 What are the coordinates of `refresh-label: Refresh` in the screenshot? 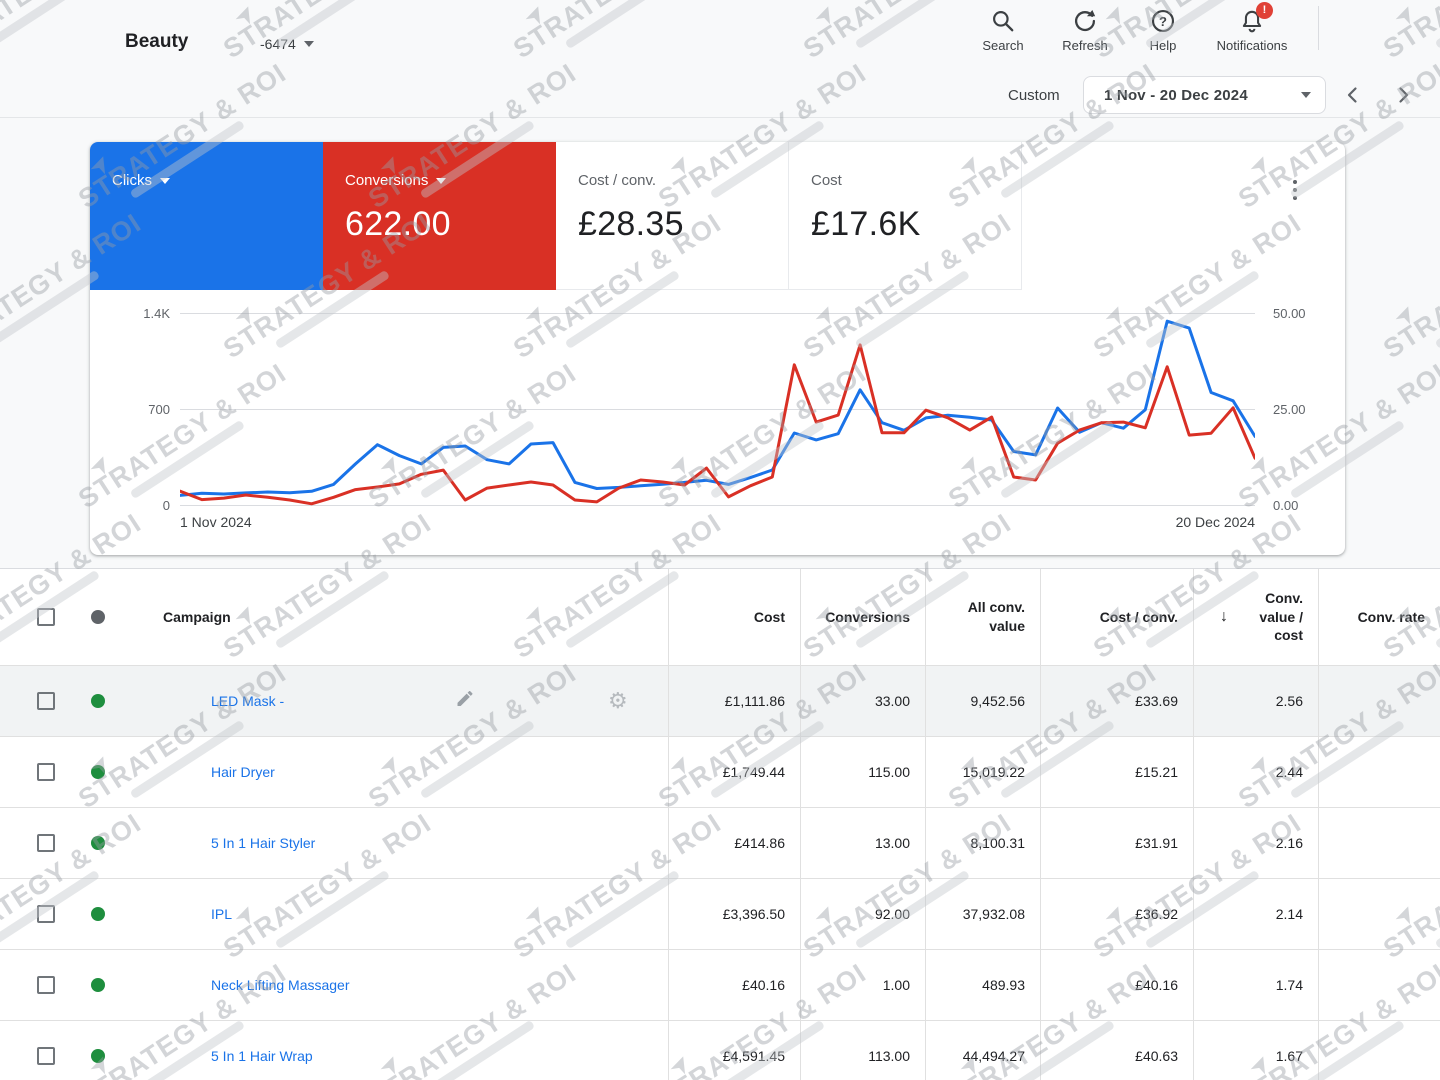 It's located at (1085, 45).